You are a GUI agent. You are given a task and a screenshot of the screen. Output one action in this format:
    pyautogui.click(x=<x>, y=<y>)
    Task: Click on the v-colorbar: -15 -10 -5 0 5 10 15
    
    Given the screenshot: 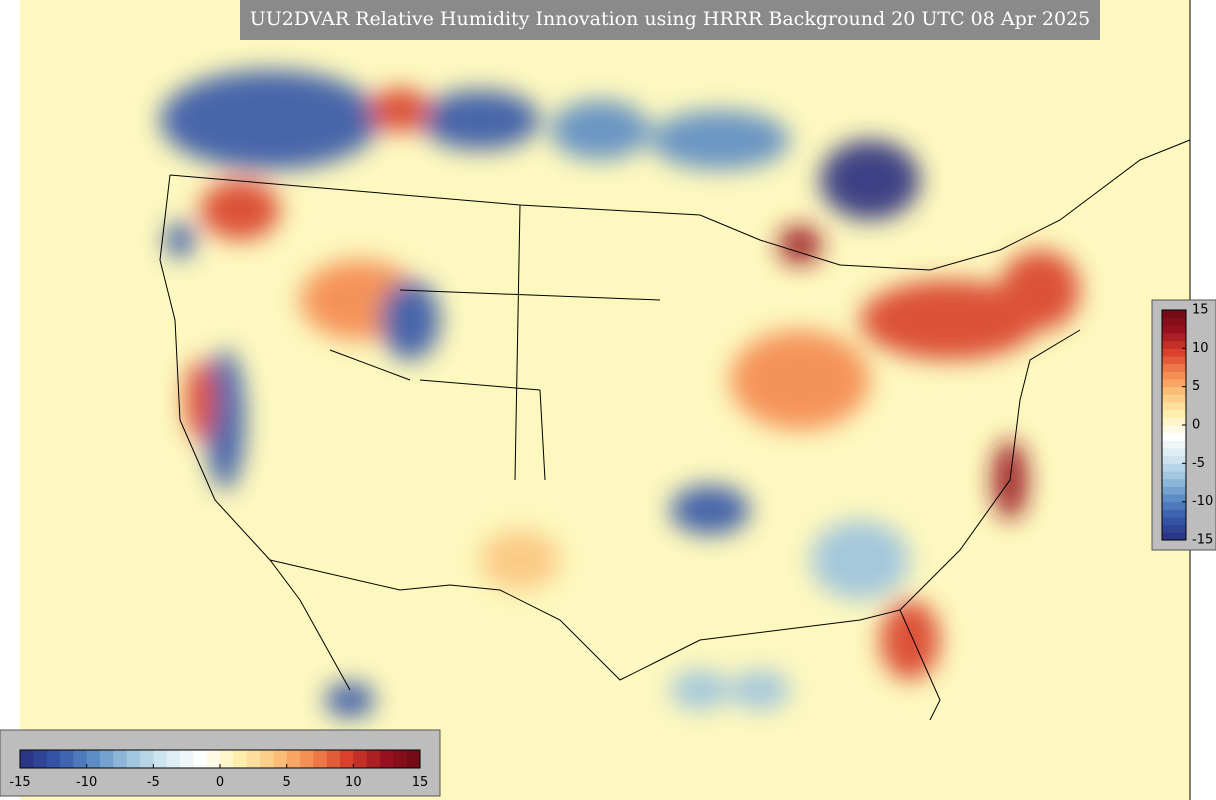 What is the action you would take?
    pyautogui.click(x=1187, y=425)
    